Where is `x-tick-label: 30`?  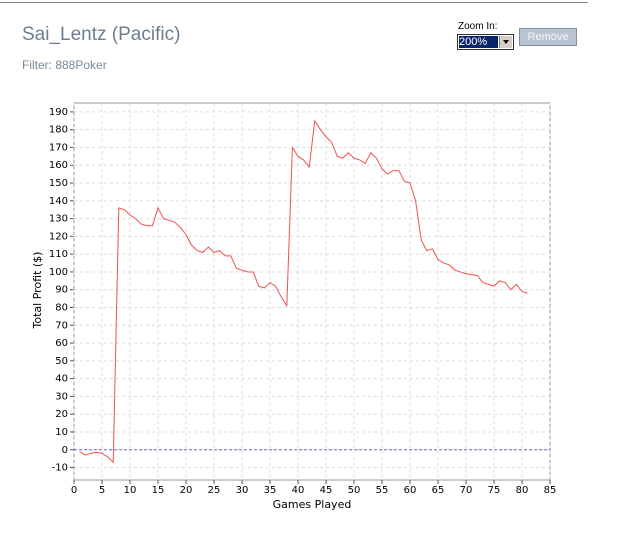 x-tick-label: 30 is located at coordinates (242, 490).